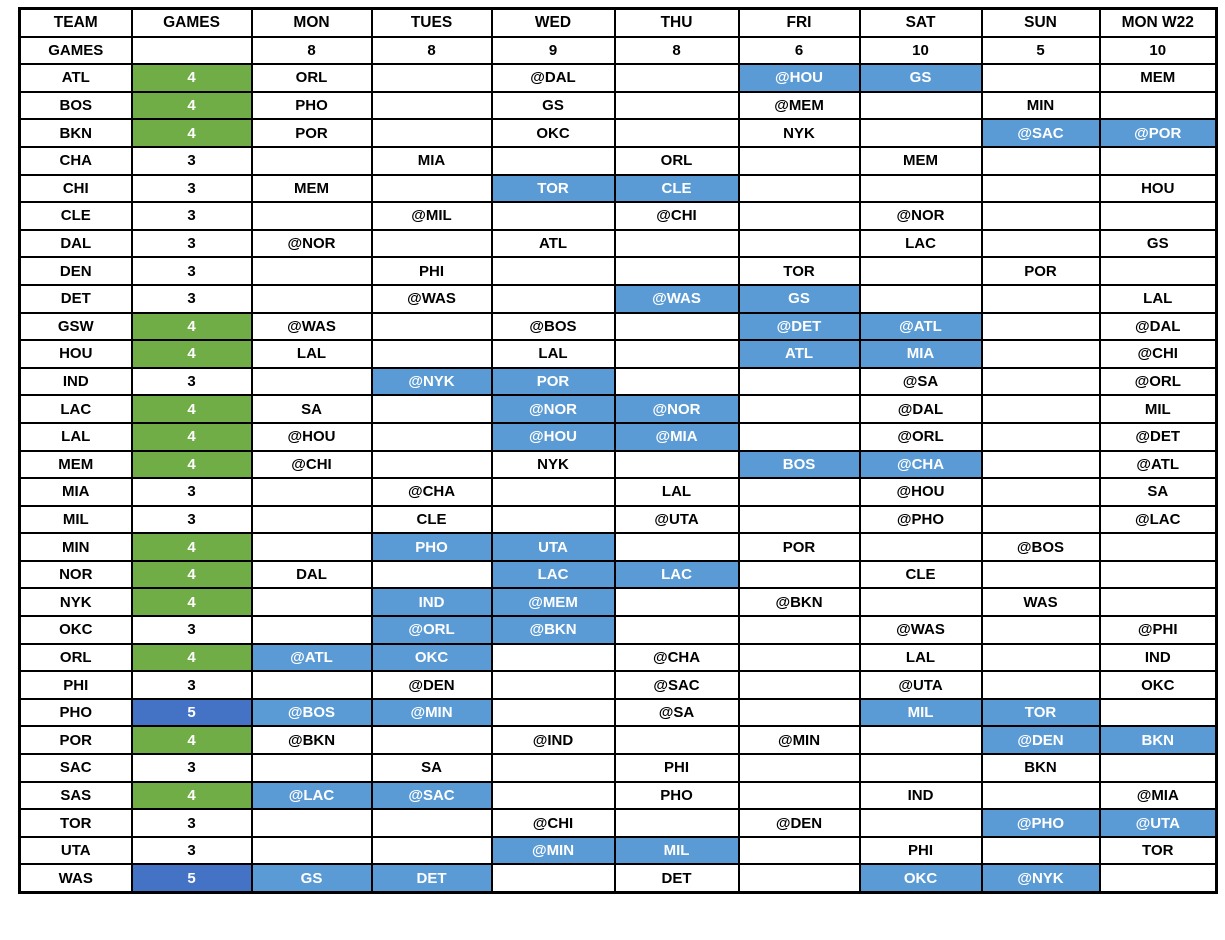  I want to click on games-total-bos: 4, so click(191, 105).